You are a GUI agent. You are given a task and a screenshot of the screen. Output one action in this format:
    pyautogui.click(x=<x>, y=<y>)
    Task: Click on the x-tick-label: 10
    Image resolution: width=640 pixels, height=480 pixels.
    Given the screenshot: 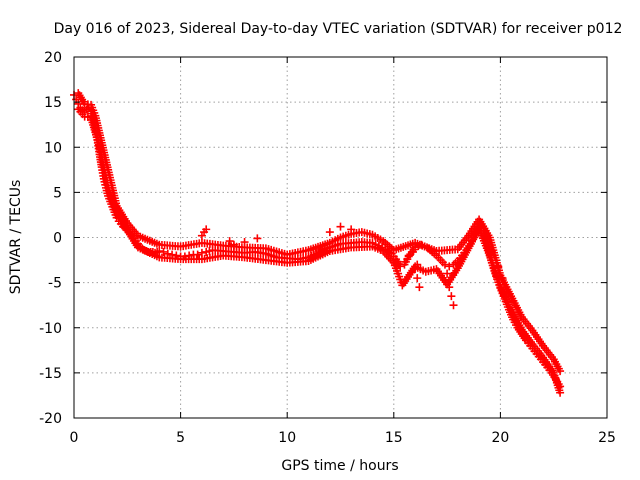 What is the action you would take?
    pyautogui.click(x=287, y=438)
    